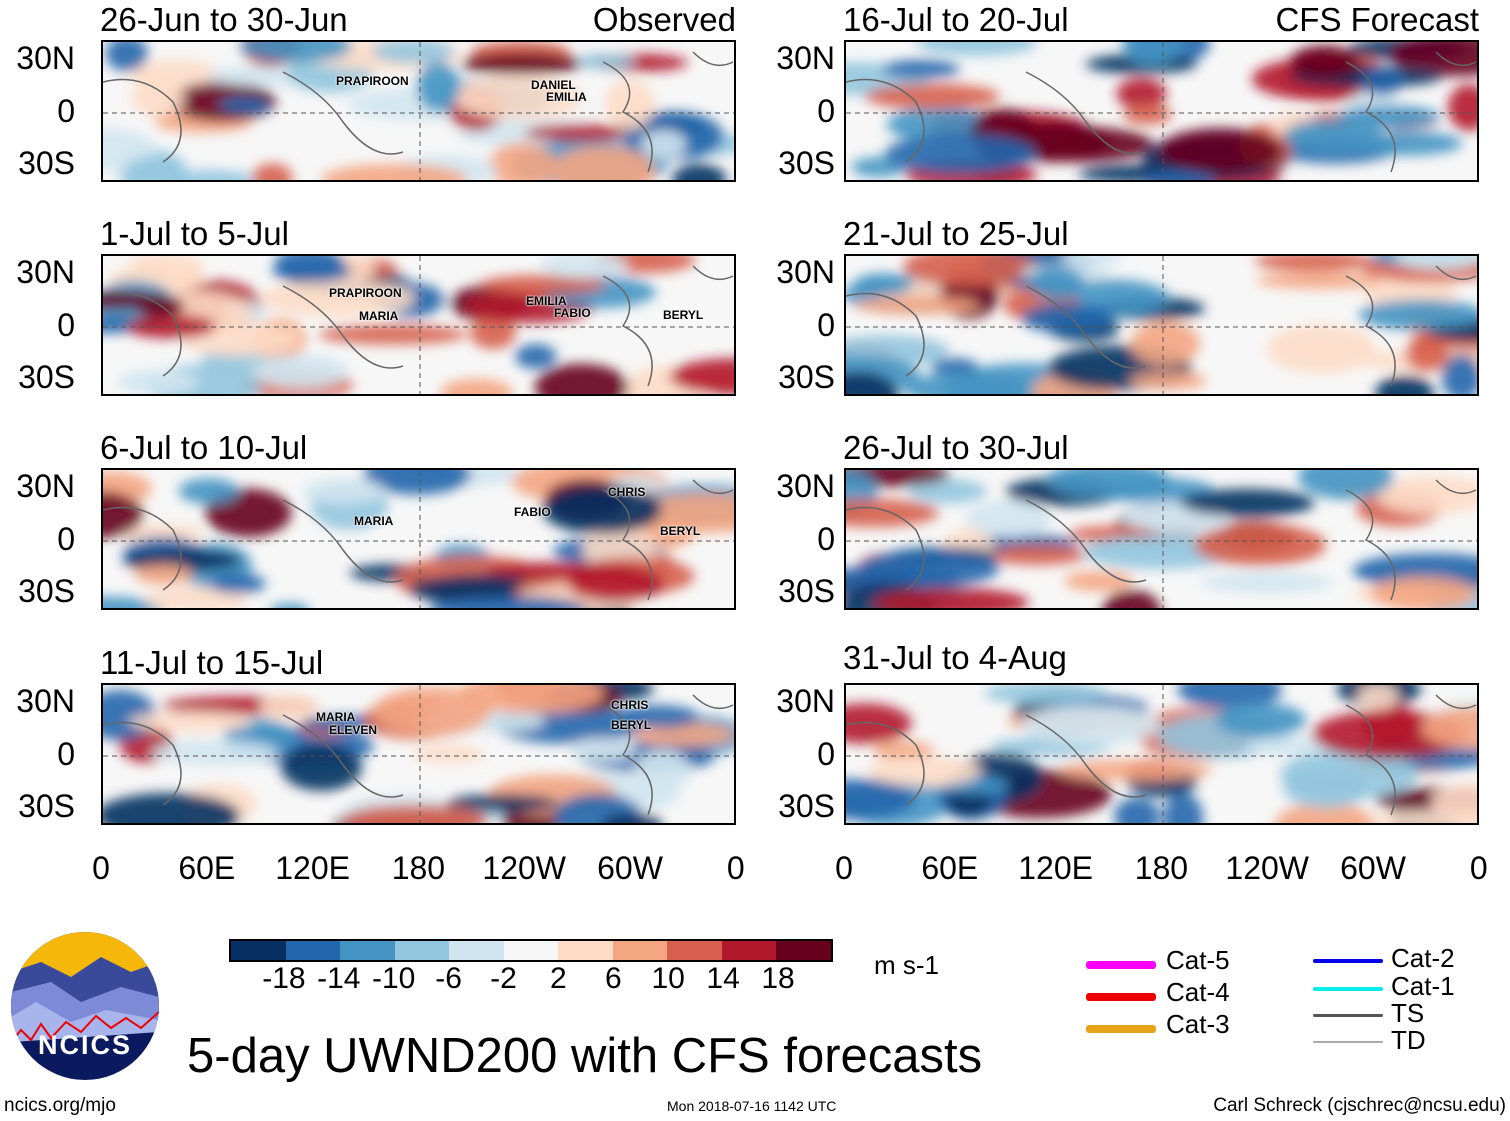  Describe the element at coordinates (85, 987) in the screenshot. I see `logo-mountains-icon` at that location.